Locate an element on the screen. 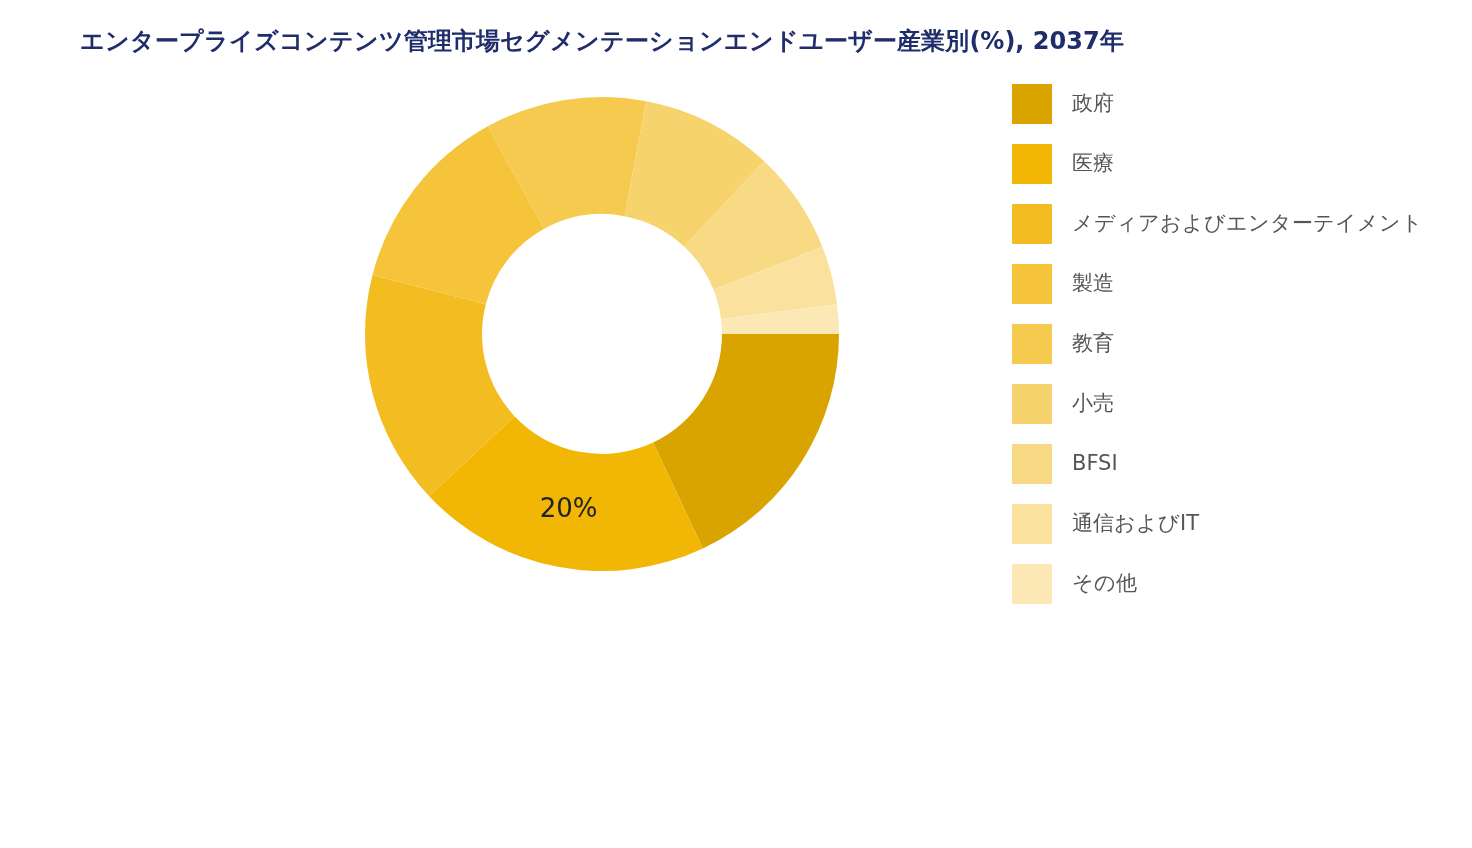  legend-label: 小売 is located at coordinates (1093, 403).